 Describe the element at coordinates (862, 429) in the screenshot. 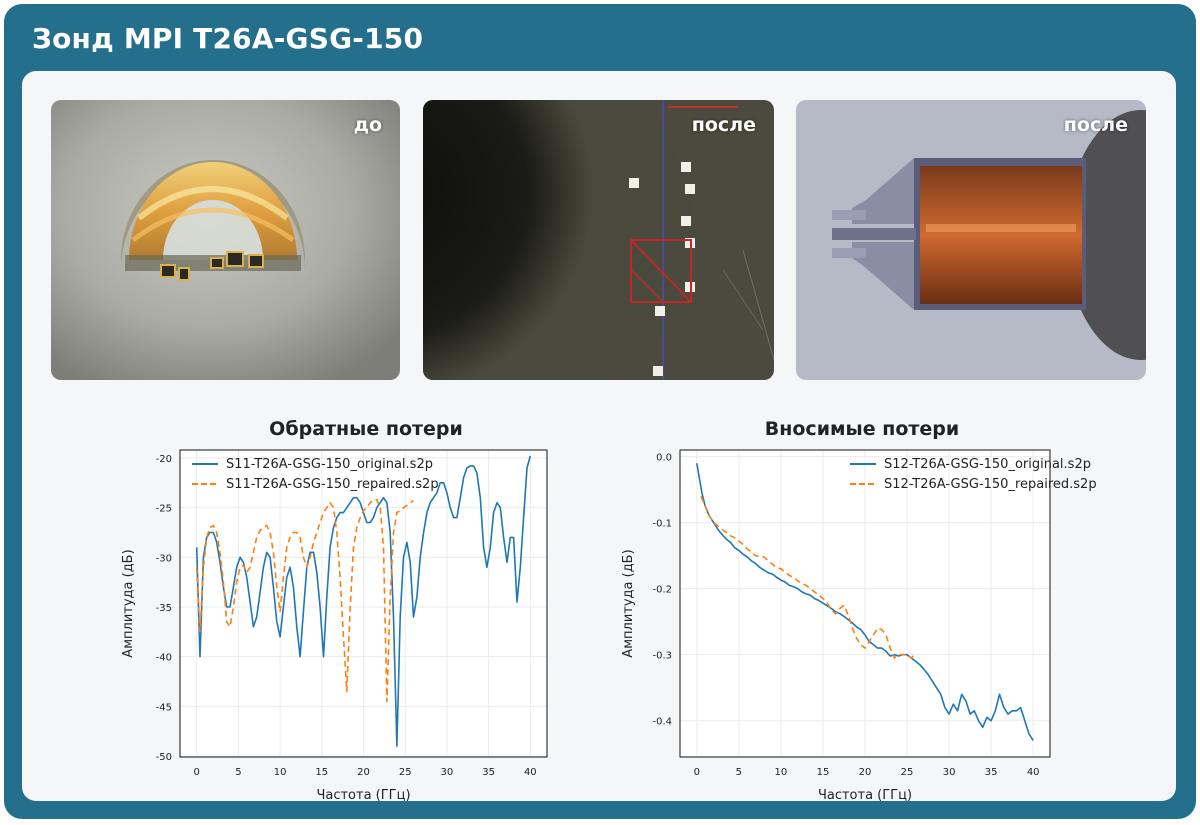

I see `chart-title-insertion-loss: Вносимые потери` at that location.